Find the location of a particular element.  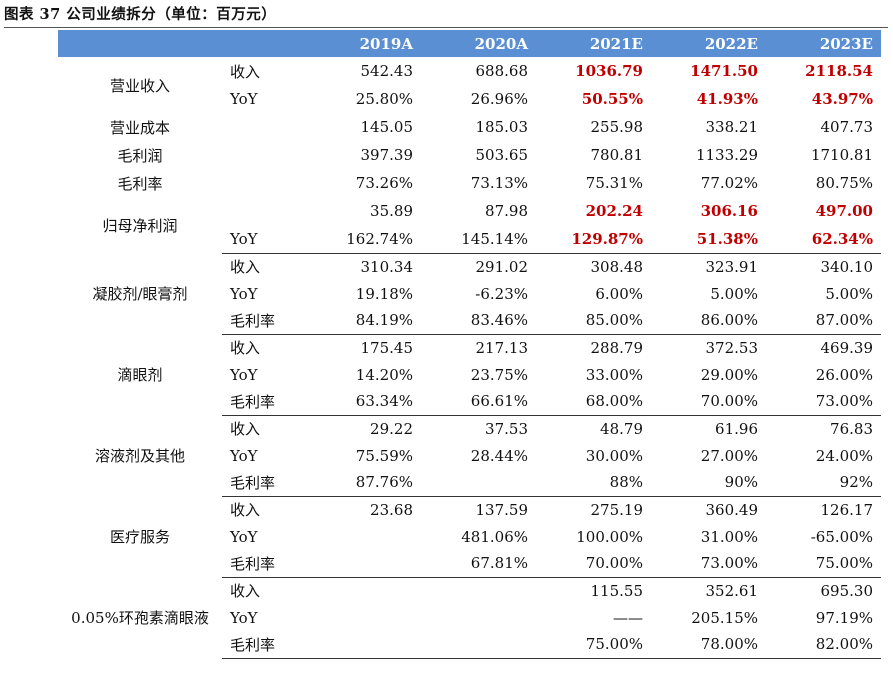

table-cell: 323.91 is located at coordinates (732, 266).